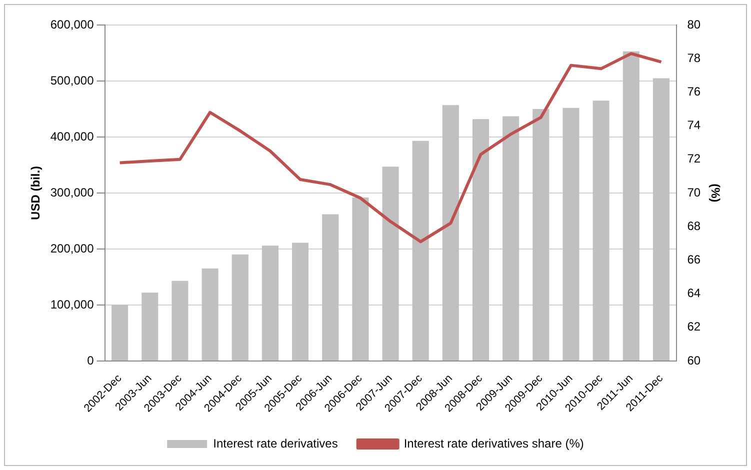 This screenshot has height=470, width=751. I want to click on y2-tick-label: 72, so click(694, 159).